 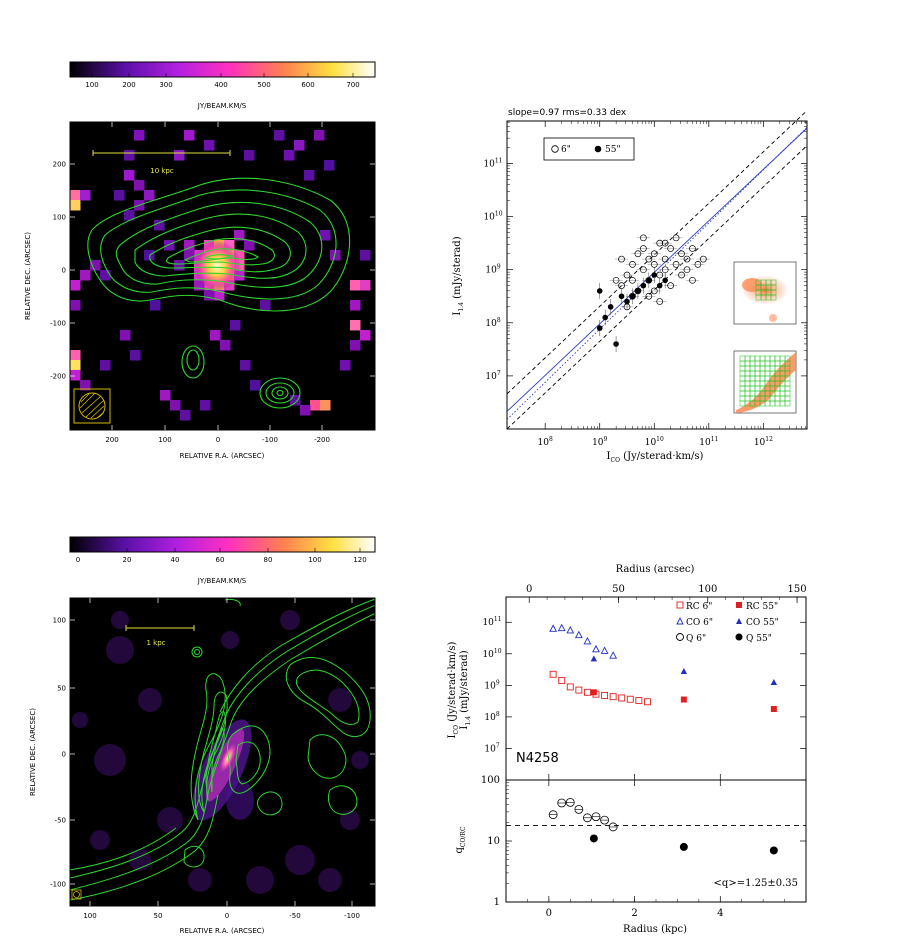 What do you see at coordinates (91, 85) in the screenshot?
I see `colorbar-tick-label: 100` at bounding box center [91, 85].